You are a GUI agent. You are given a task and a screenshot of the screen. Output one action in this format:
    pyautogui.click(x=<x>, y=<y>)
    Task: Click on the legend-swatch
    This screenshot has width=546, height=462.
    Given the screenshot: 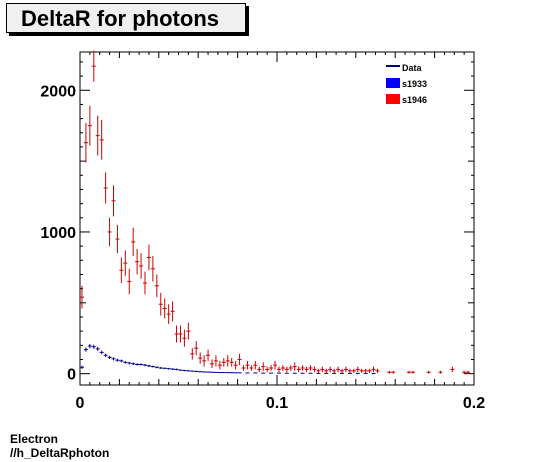 What is the action you would take?
    pyautogui.click(x=393, y=99)
    